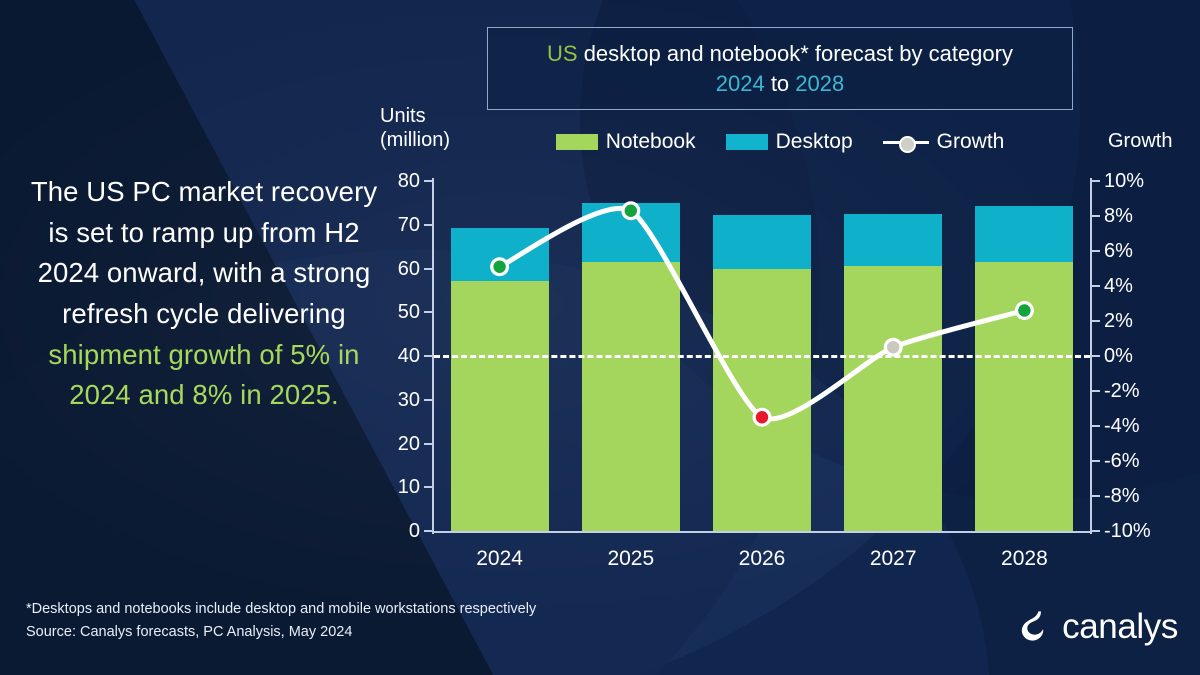 The image size is (1200, 675). I want to click on right-axis-title: Growth, so click(1140, 141).